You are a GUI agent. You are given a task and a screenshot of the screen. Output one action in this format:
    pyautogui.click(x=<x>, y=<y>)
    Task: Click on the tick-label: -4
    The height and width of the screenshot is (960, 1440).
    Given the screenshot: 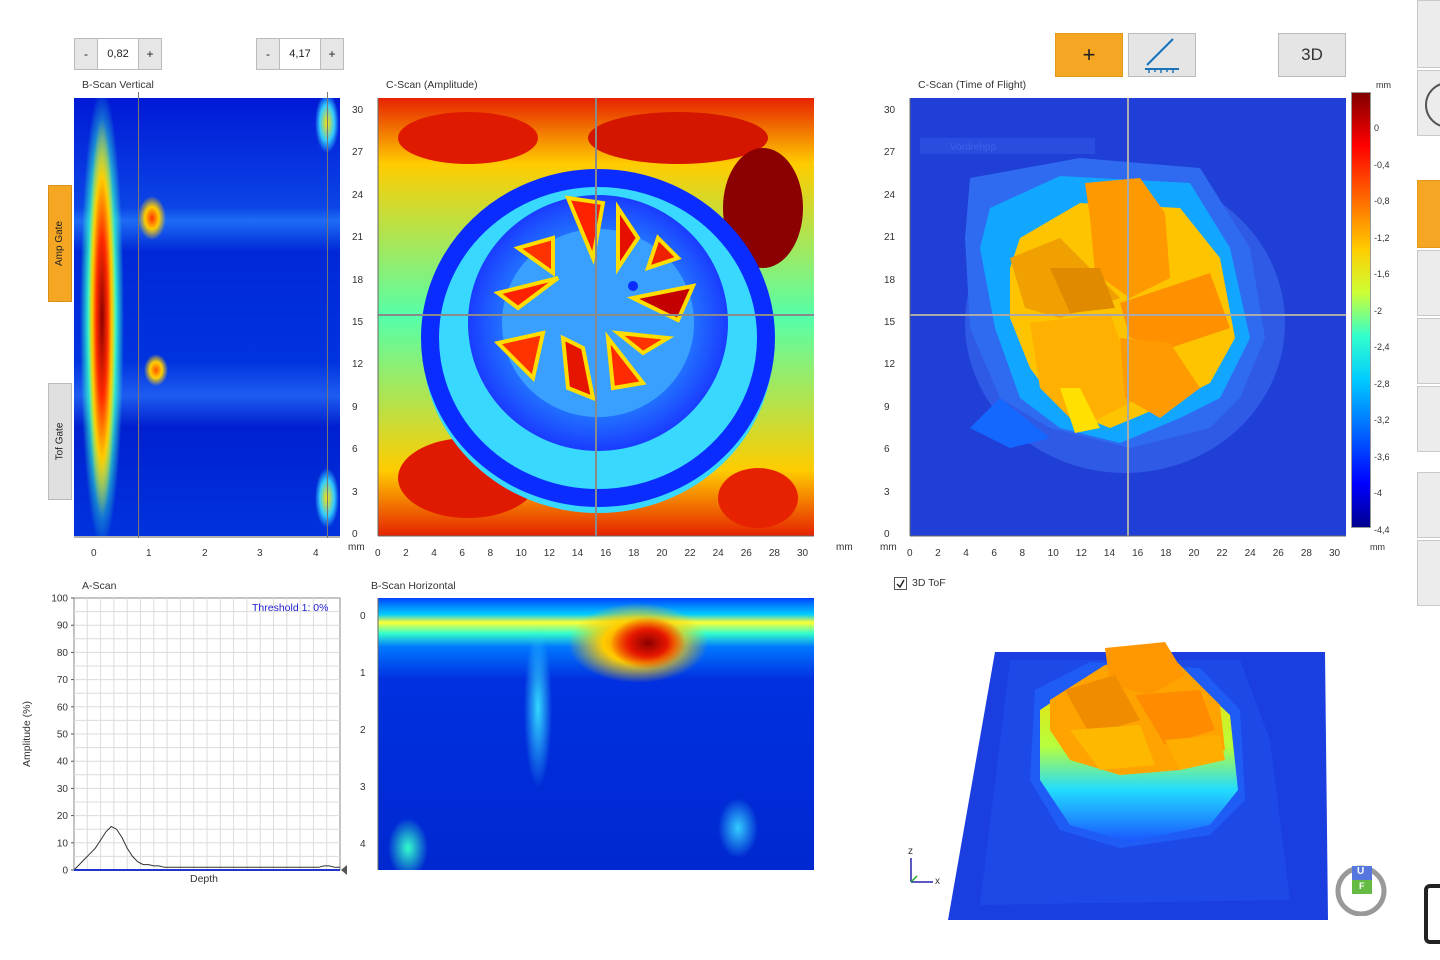 What is the action you would take?
    pyautogui.click(x=1378, y=493)
    